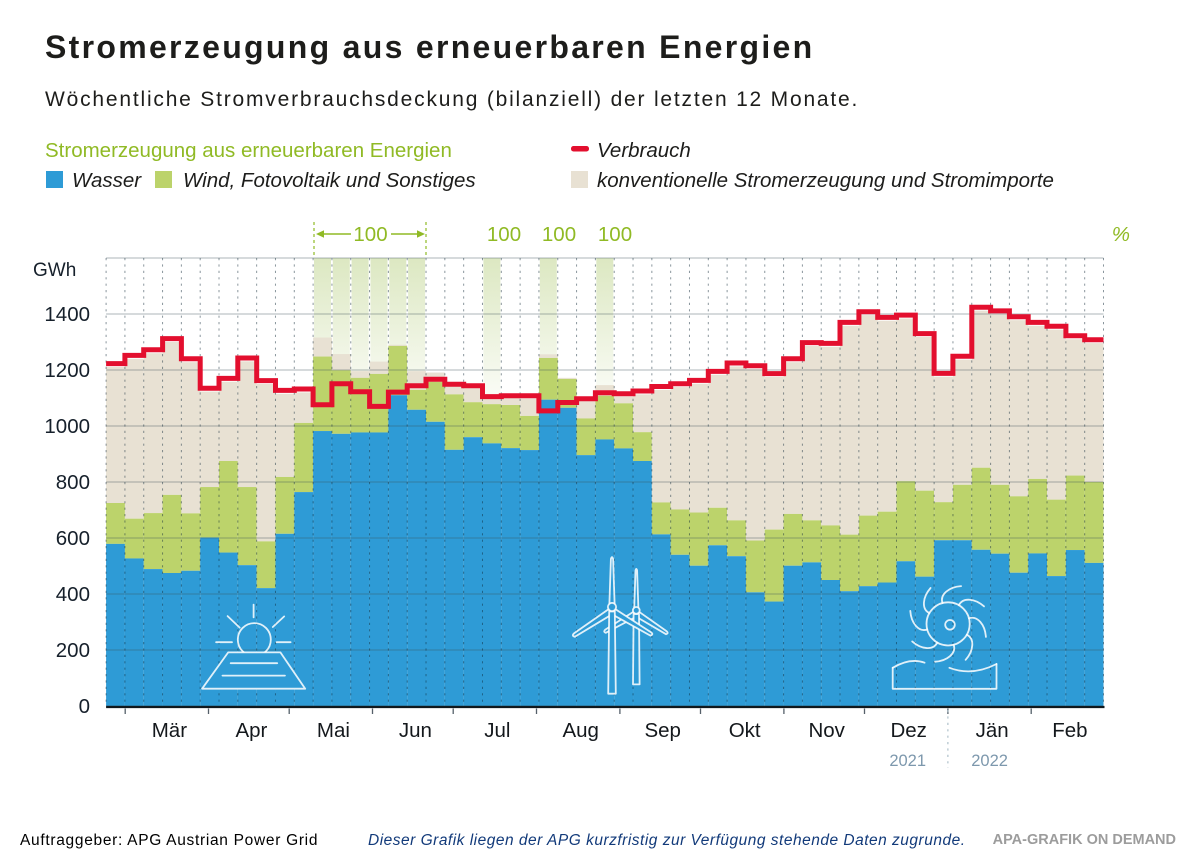 The image size is (1200, 864). What do you see at coordinates (908, 730) in the screenshot?
I see `svg-text: Dez` at bounding box center [908, 730].